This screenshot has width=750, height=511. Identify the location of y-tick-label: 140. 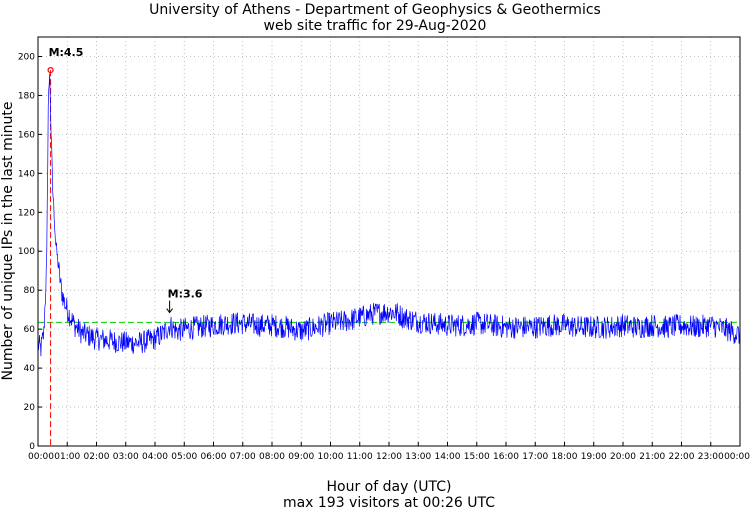
(26, 174).